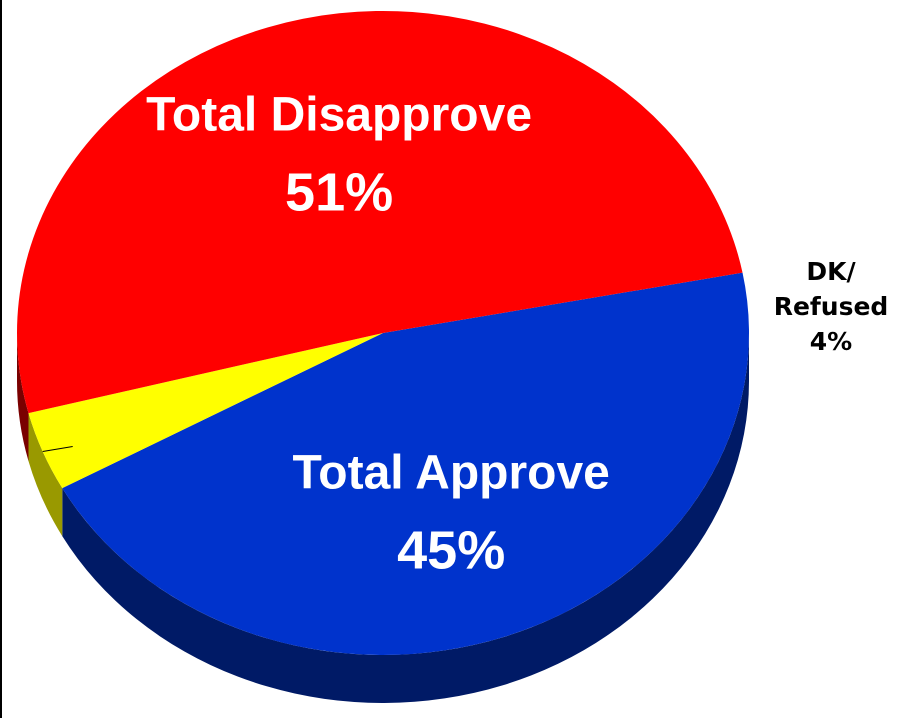 This screenshot has height=718, width=918. I want to click on slice-label-total-approve: Total Approve, so click(451, 473).